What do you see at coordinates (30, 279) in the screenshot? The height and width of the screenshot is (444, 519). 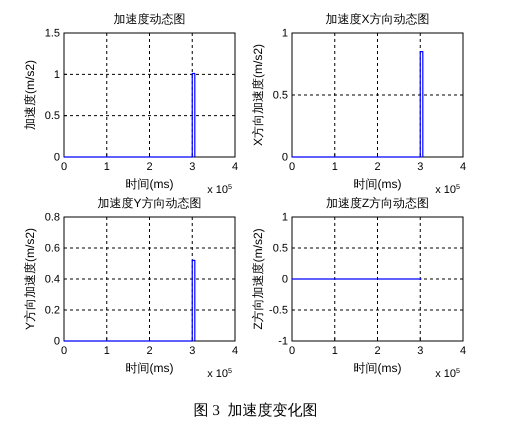 I see `y-axis-title: Y方向加速度(m/s2)` at bounding box center [30, 279].